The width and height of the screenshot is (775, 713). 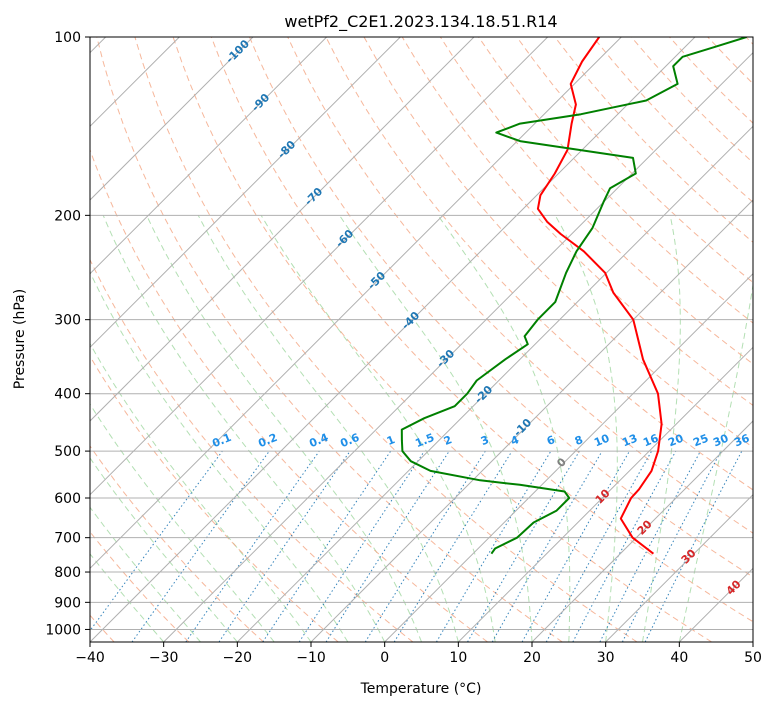 What do you see at coordinates (67, 321) in the screenshot?
I see `y-tick-label: 300` at bounding box center [67, 321].